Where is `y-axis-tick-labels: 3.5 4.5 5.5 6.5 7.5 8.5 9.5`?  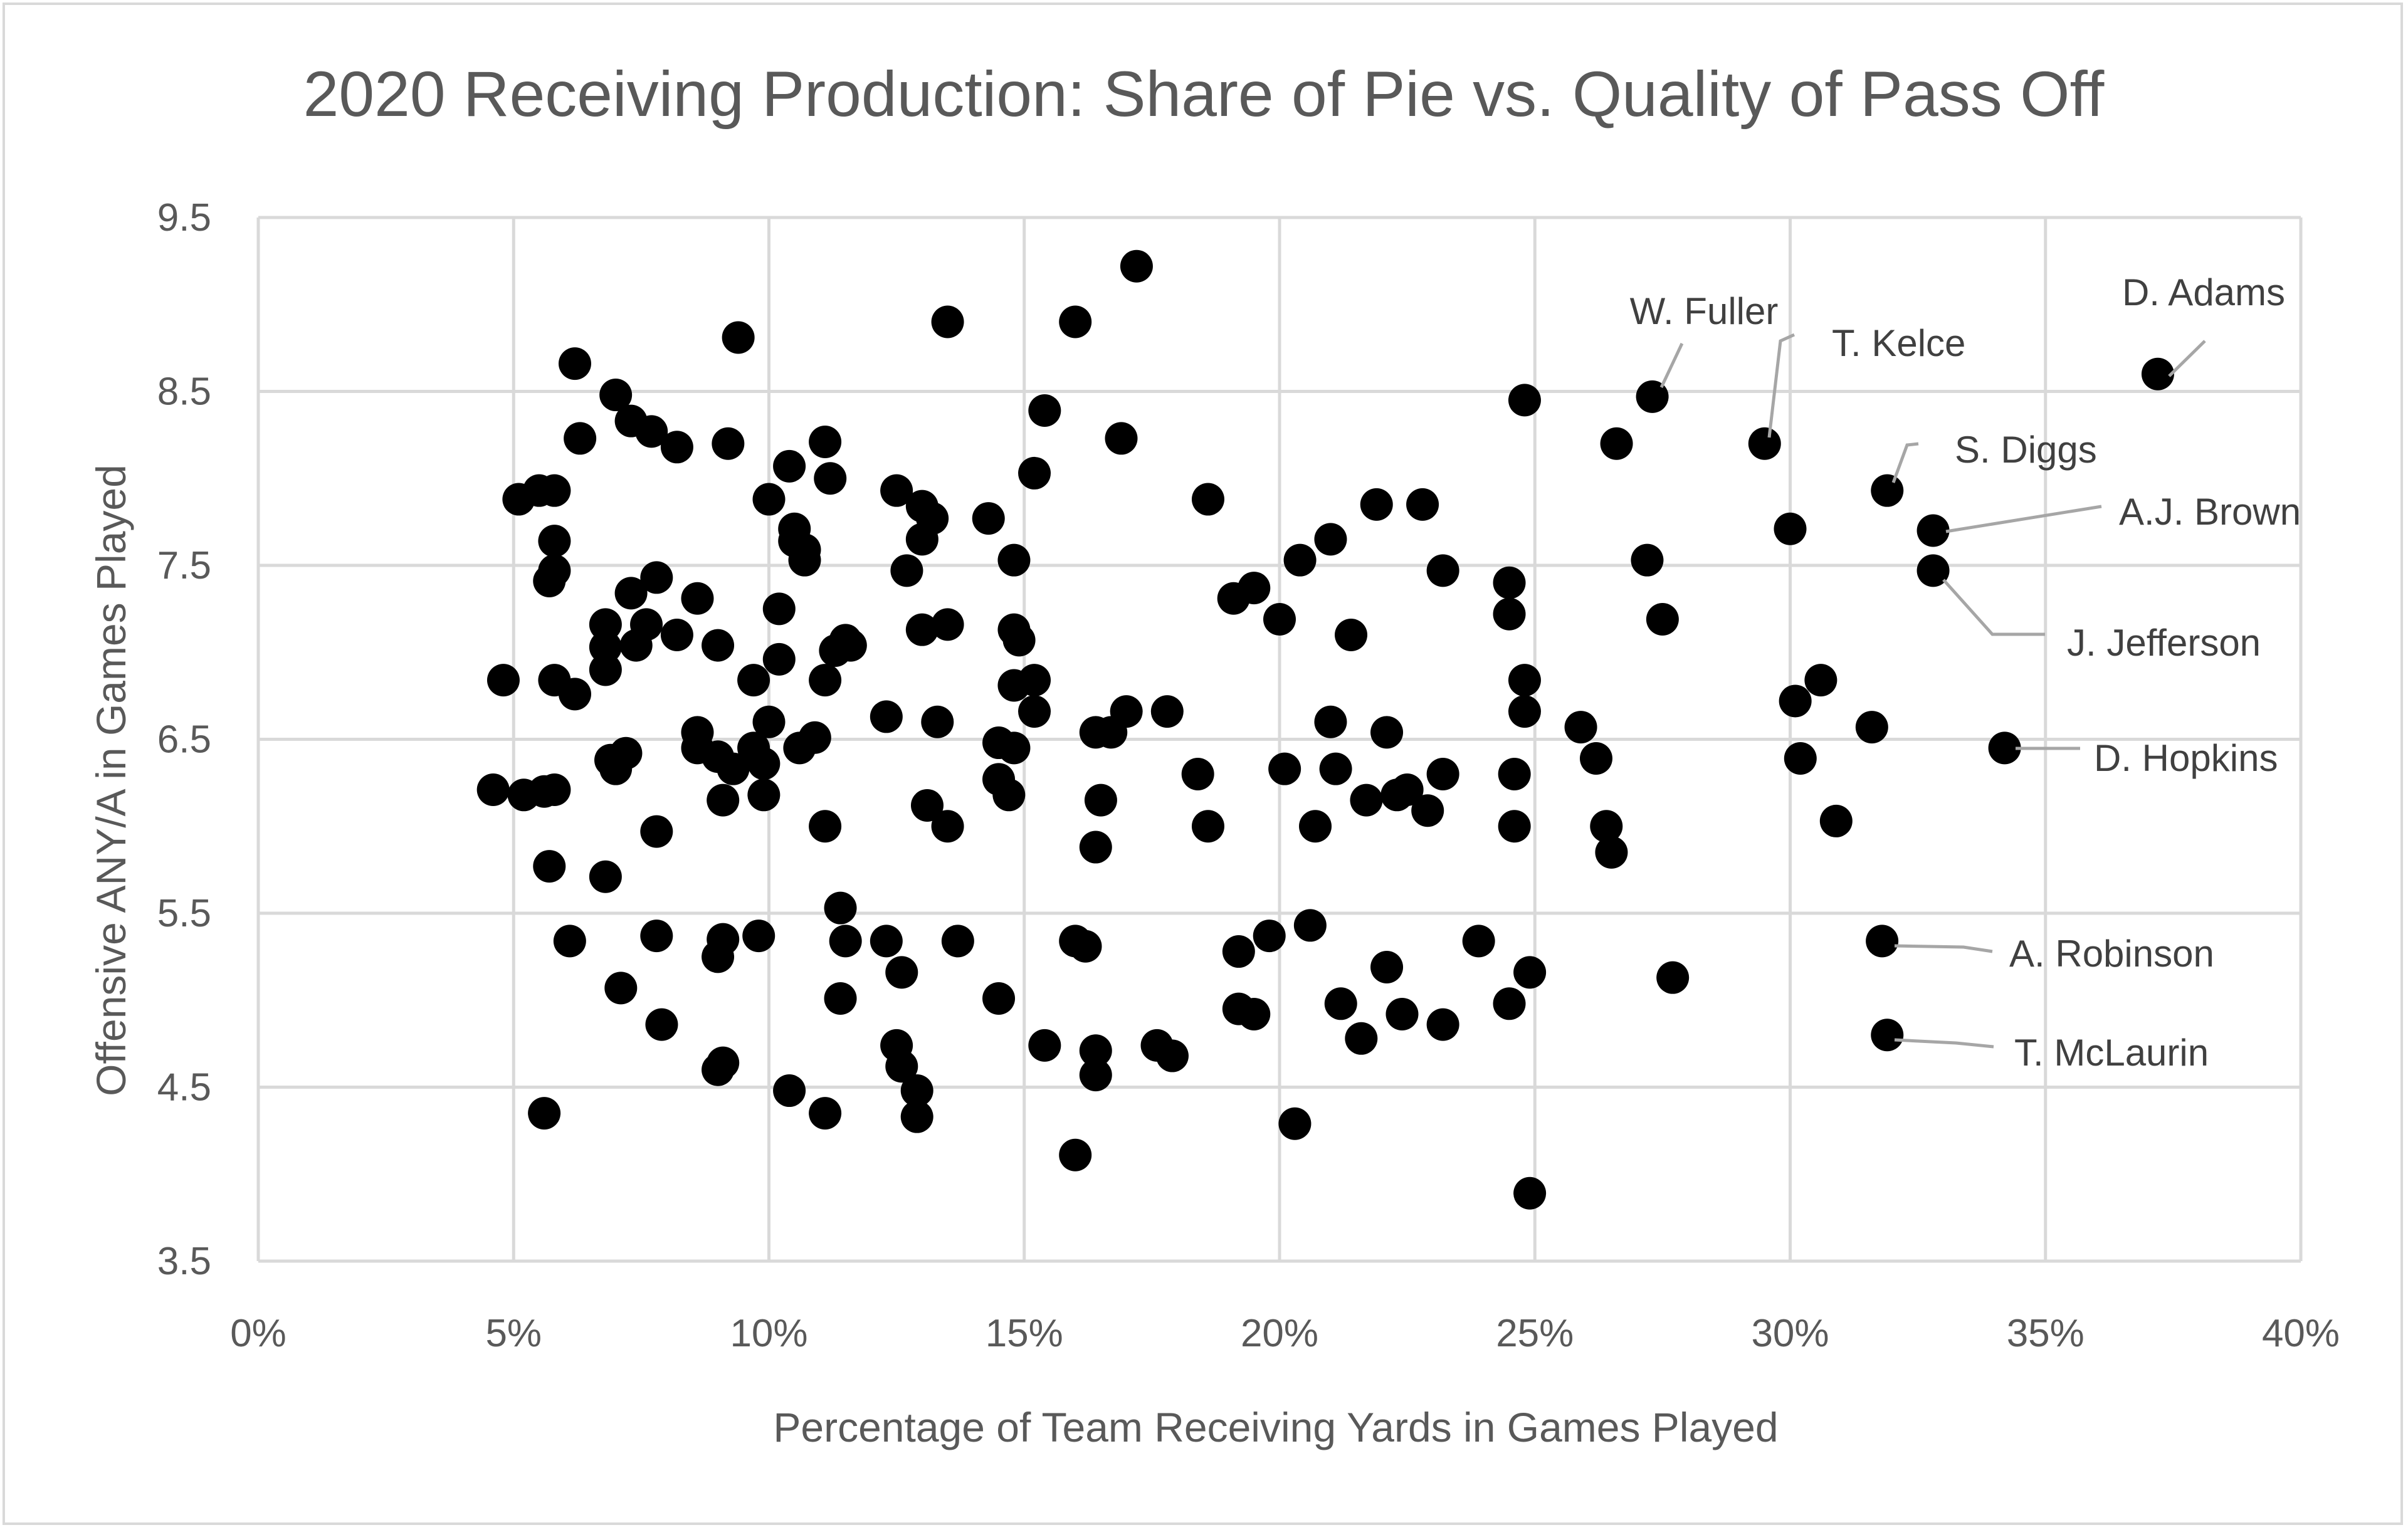 y-axis-tick-labels: 3.5 4.5 5.5 6.5 7.5 8.5 9.5 is located at coordinates (184, 740).